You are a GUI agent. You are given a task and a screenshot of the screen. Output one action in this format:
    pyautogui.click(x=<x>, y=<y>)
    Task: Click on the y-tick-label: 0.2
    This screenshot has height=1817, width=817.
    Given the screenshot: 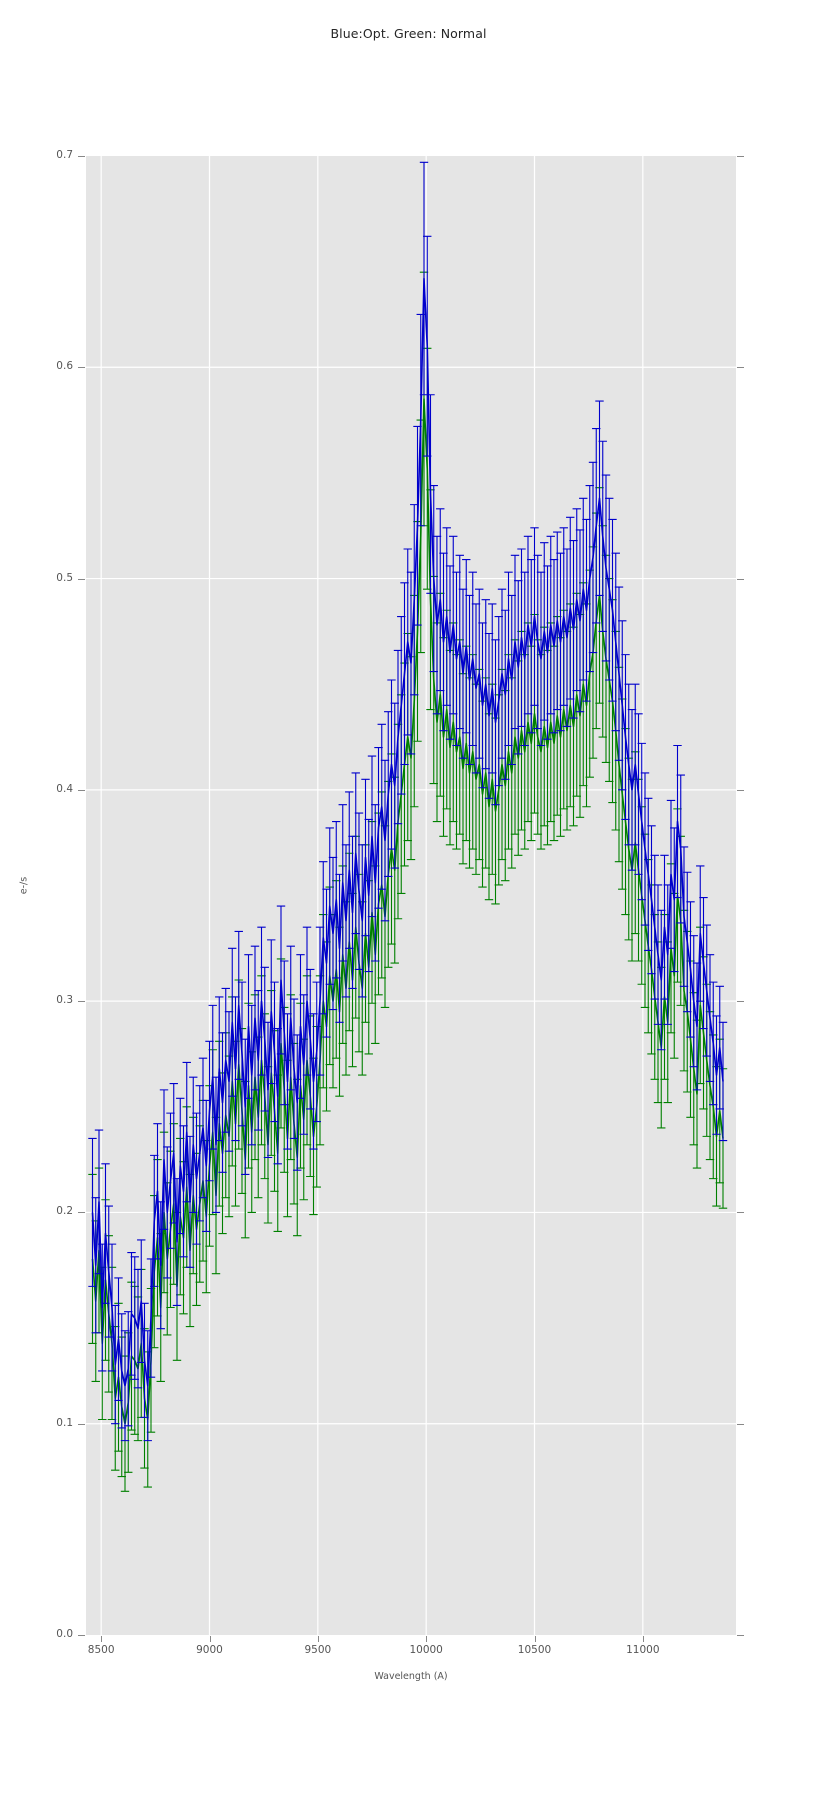 What is the action you would take?
    pyautogui.click(x=64, y=1211)
    